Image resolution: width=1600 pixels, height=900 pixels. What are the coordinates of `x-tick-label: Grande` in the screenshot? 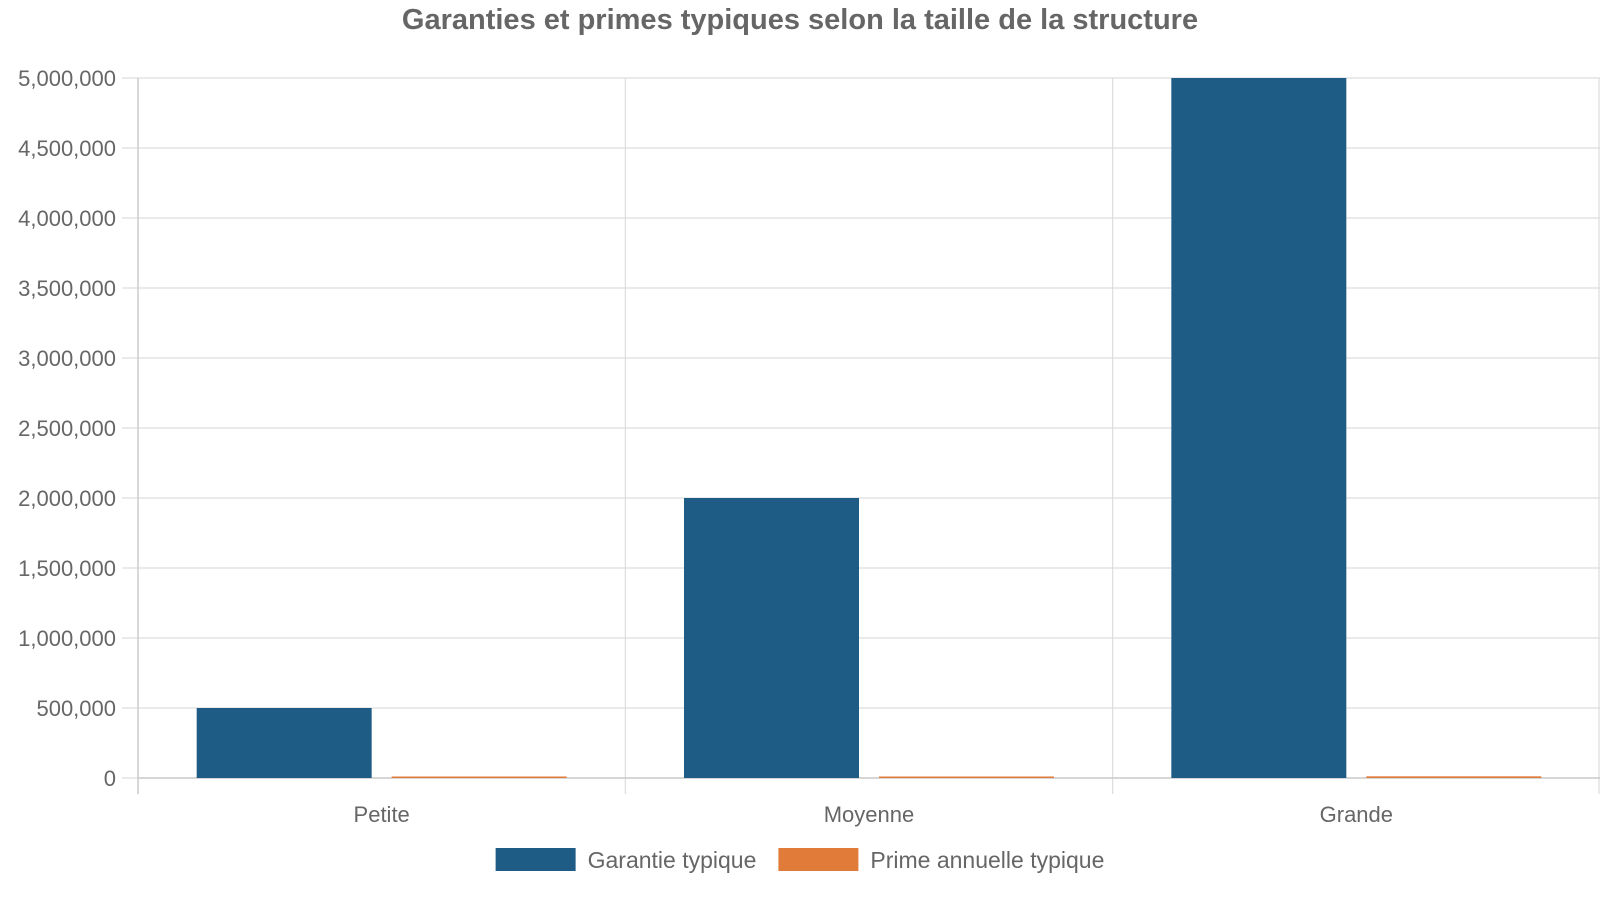 It's located at (1356, 814).